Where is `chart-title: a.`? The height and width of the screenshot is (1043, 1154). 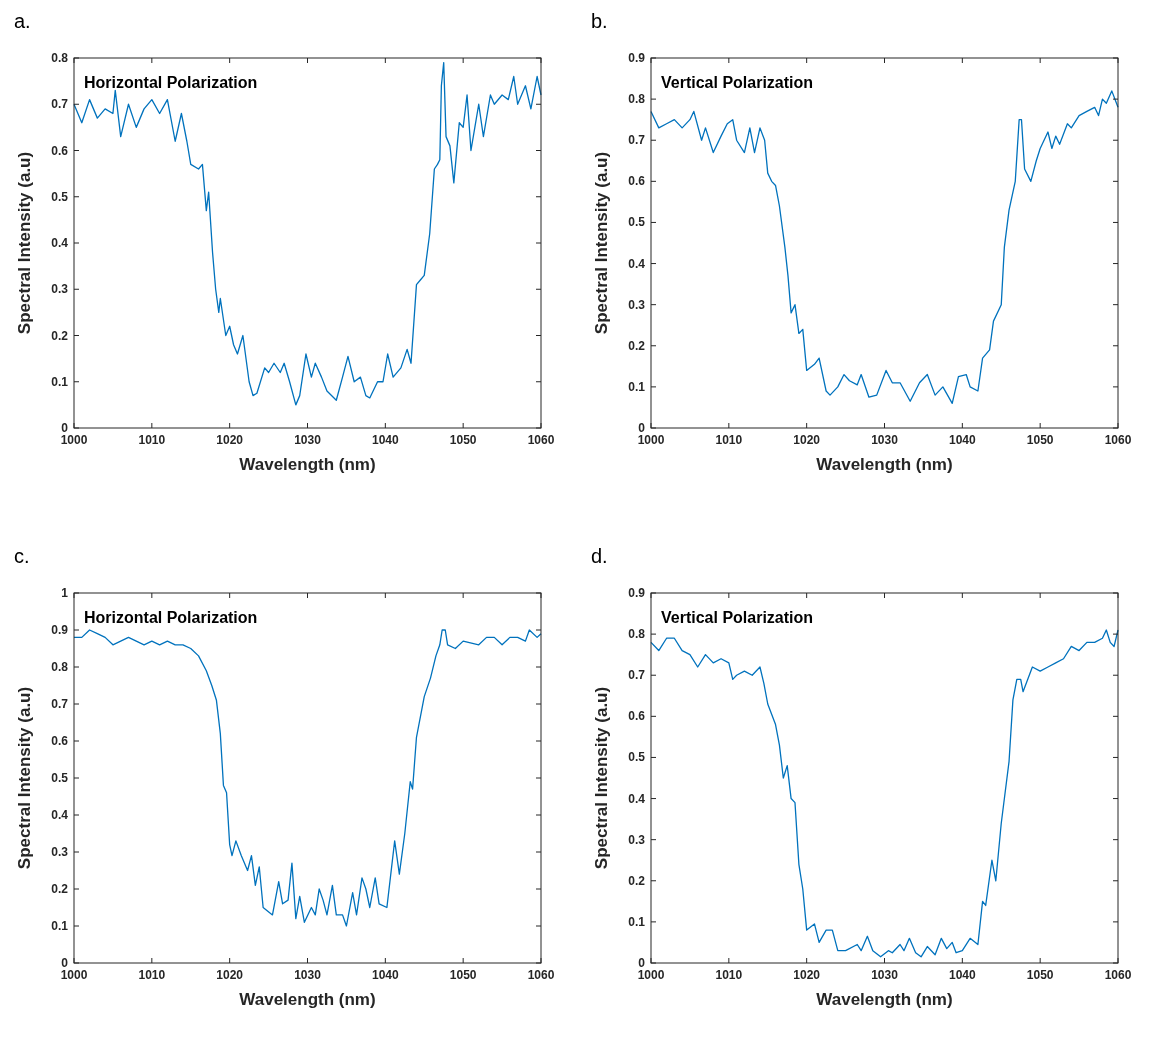 chart-title: a. is located at coordinates (22, 21).